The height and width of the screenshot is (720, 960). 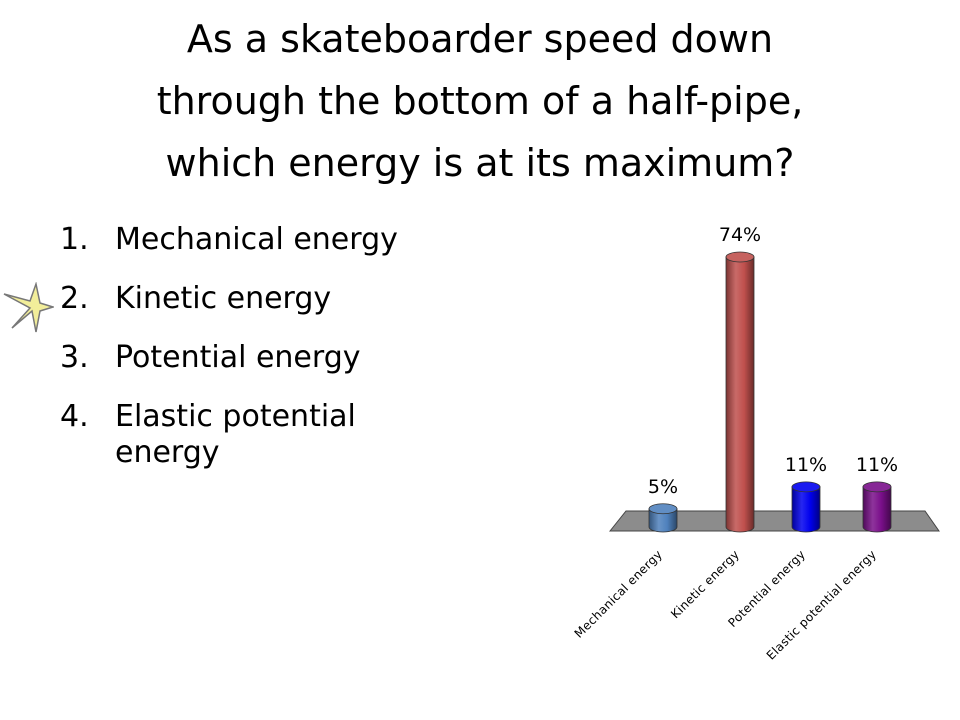 I want to click on question-line: through the bottom of a half-pipe,, so click(x=480, y=101).